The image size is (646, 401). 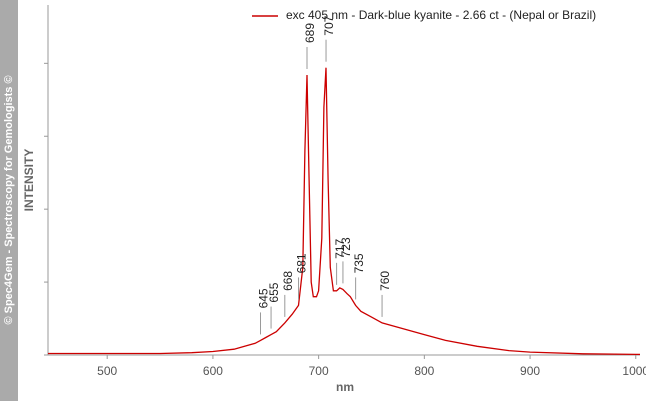 What do you see at coordinates (302, 263) in the screenshot?
I see `peak-label: 681` at bounding box center [302, 263].